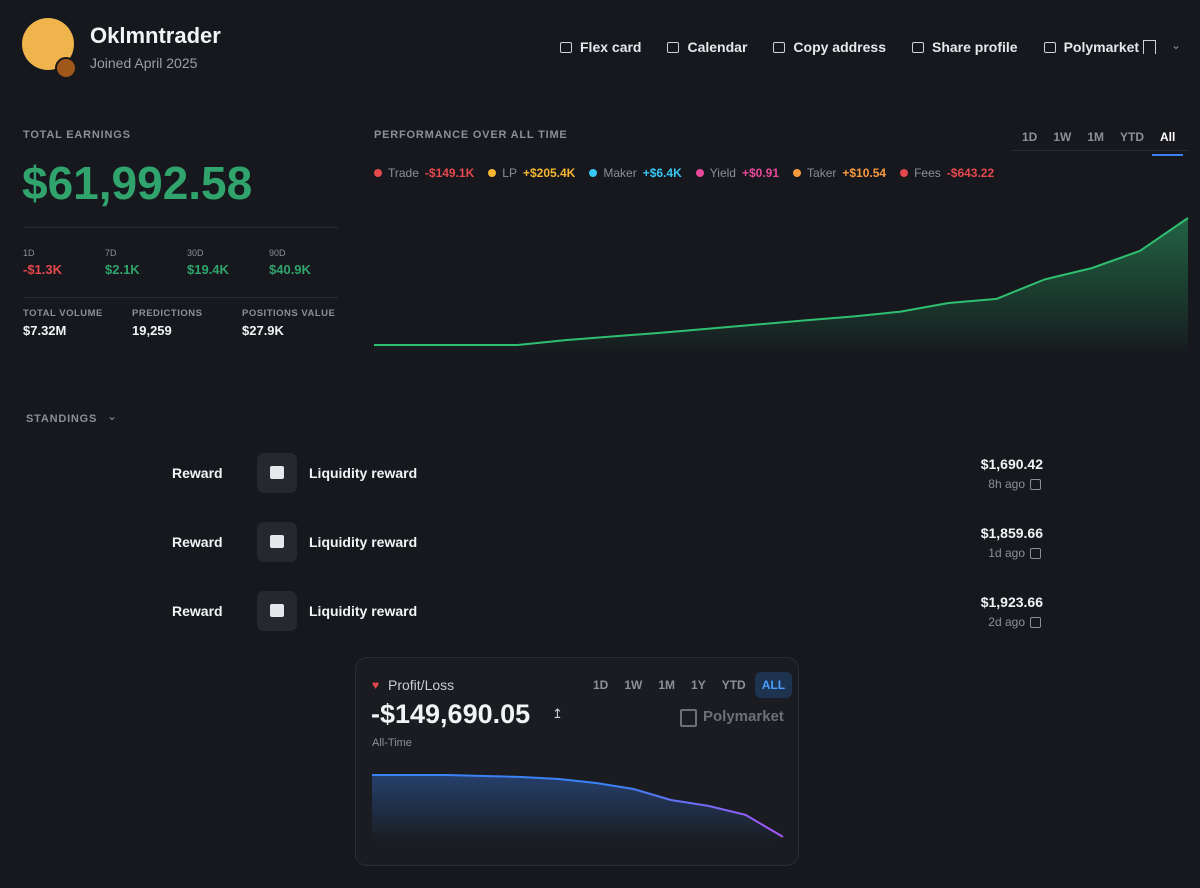 This screenshot has height=888, width=1200. What do you see at coordinates (66, 68) in the screenshot?
I see `avatar-badge` at bounding box center [66, 68].